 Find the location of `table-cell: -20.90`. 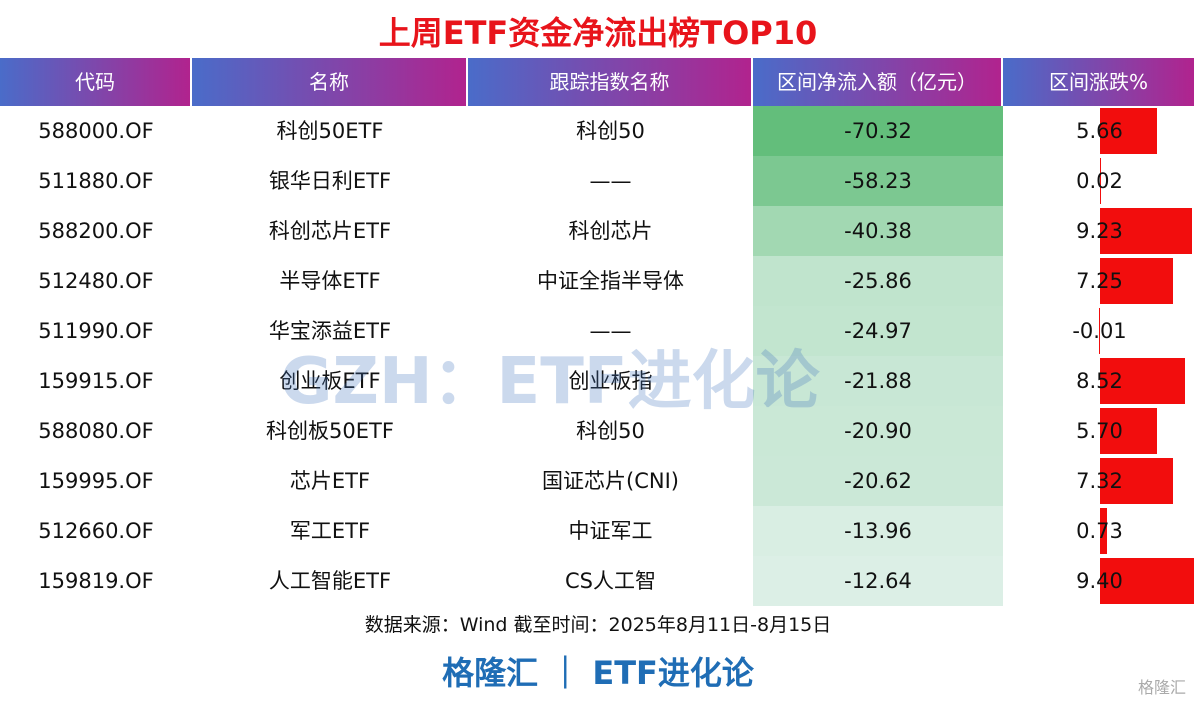

table-cell: -20.90 is located at coordinates (878, 431).